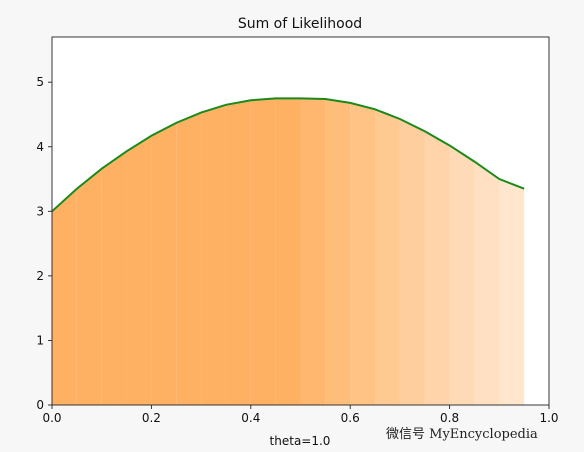 This screenshot has height=452, width=584. What do you see at coordinates (151, 418) in the screenshot?
I see `x-tick-label: 0.2` at bounding box center [151, 418].